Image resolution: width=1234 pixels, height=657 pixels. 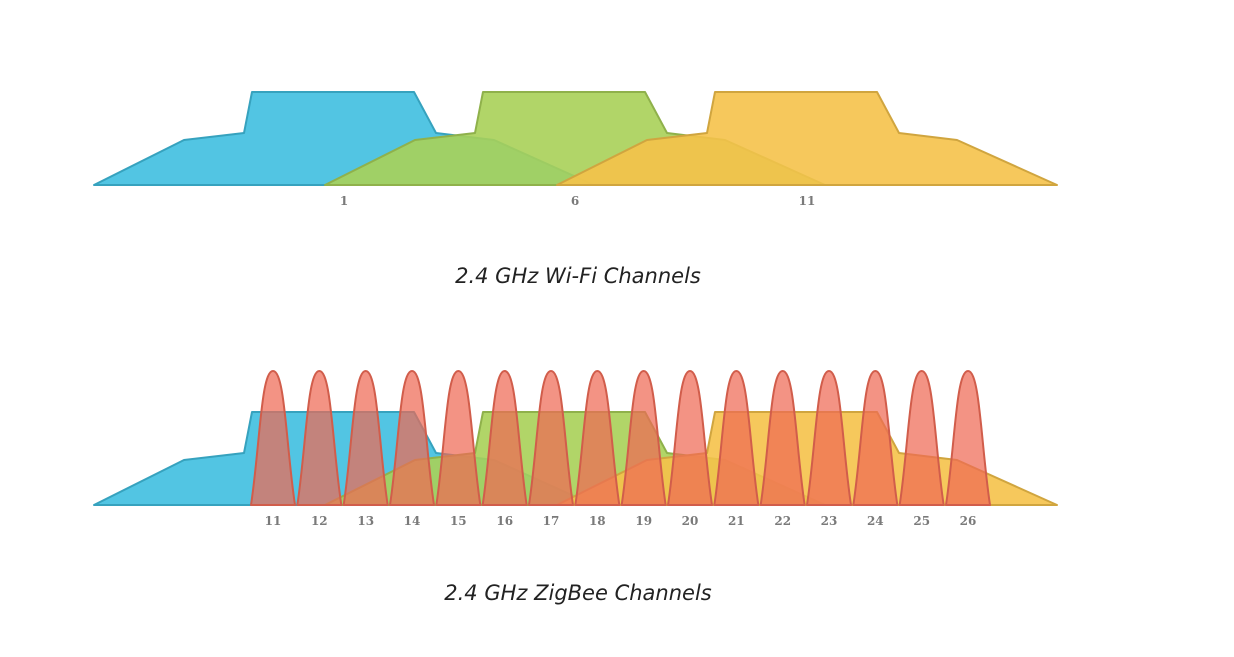 I want to click on wifi-channel-11-band, so click(x=807, y=138).